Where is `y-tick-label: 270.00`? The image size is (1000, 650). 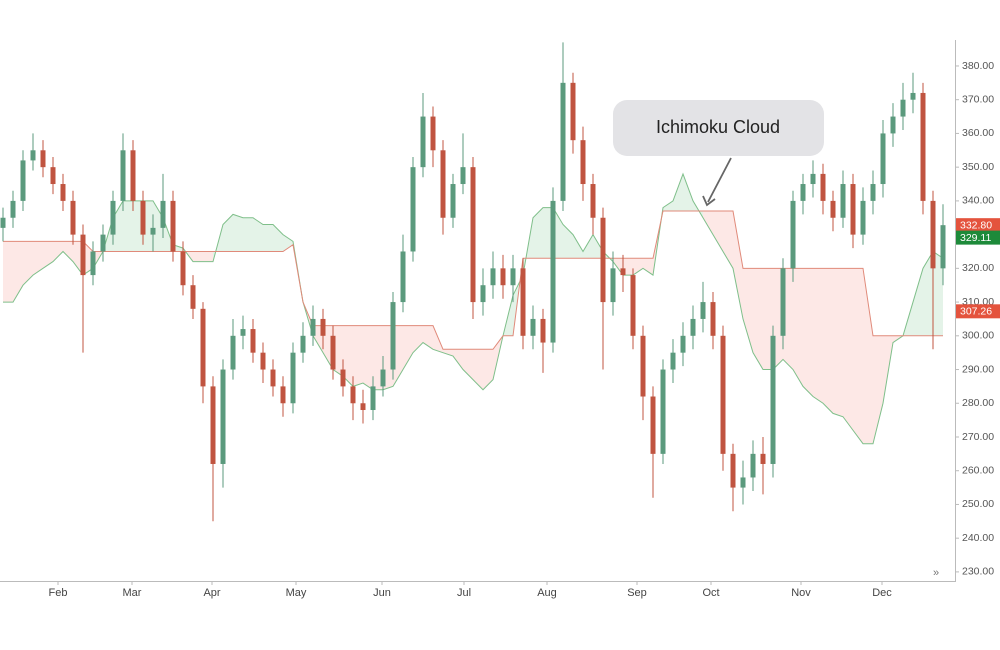 y-tick-label: 270.00 is located at coordinates (978, 437).